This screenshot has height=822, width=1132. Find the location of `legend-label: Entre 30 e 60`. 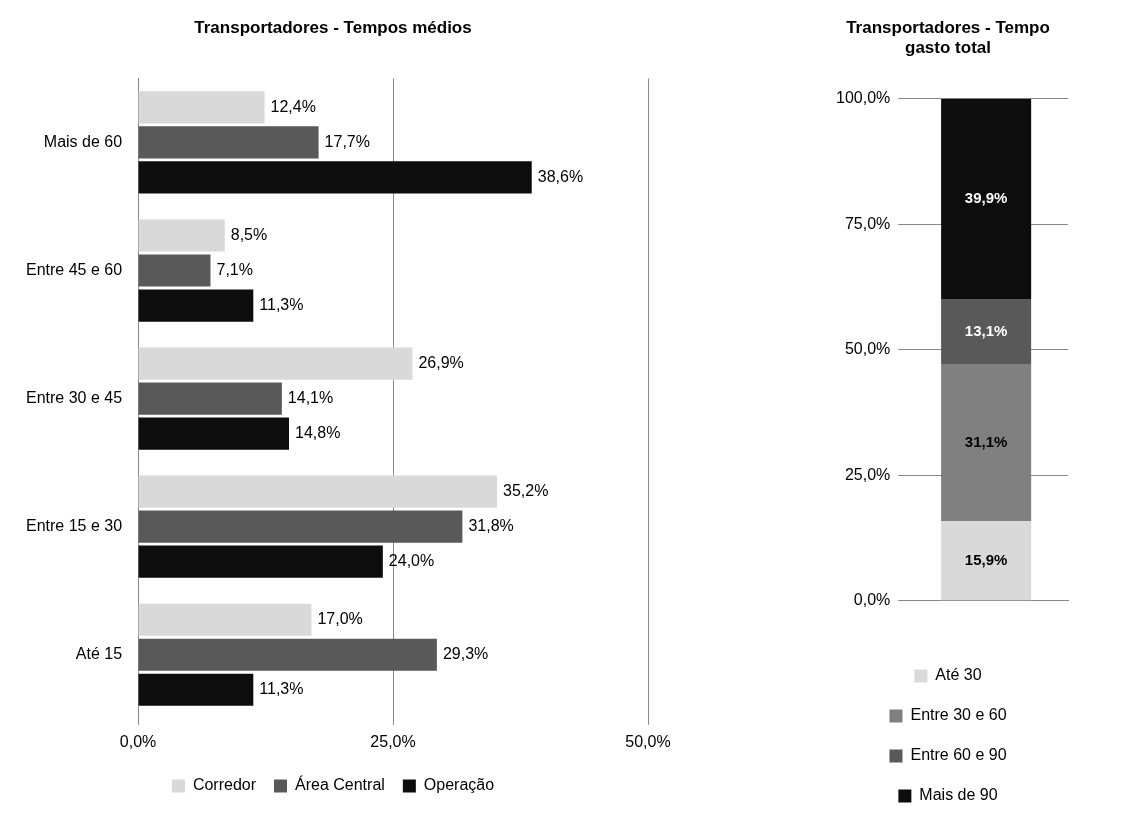

legend-label: Entre 30 e 60 is located at coordinates (958, 715).